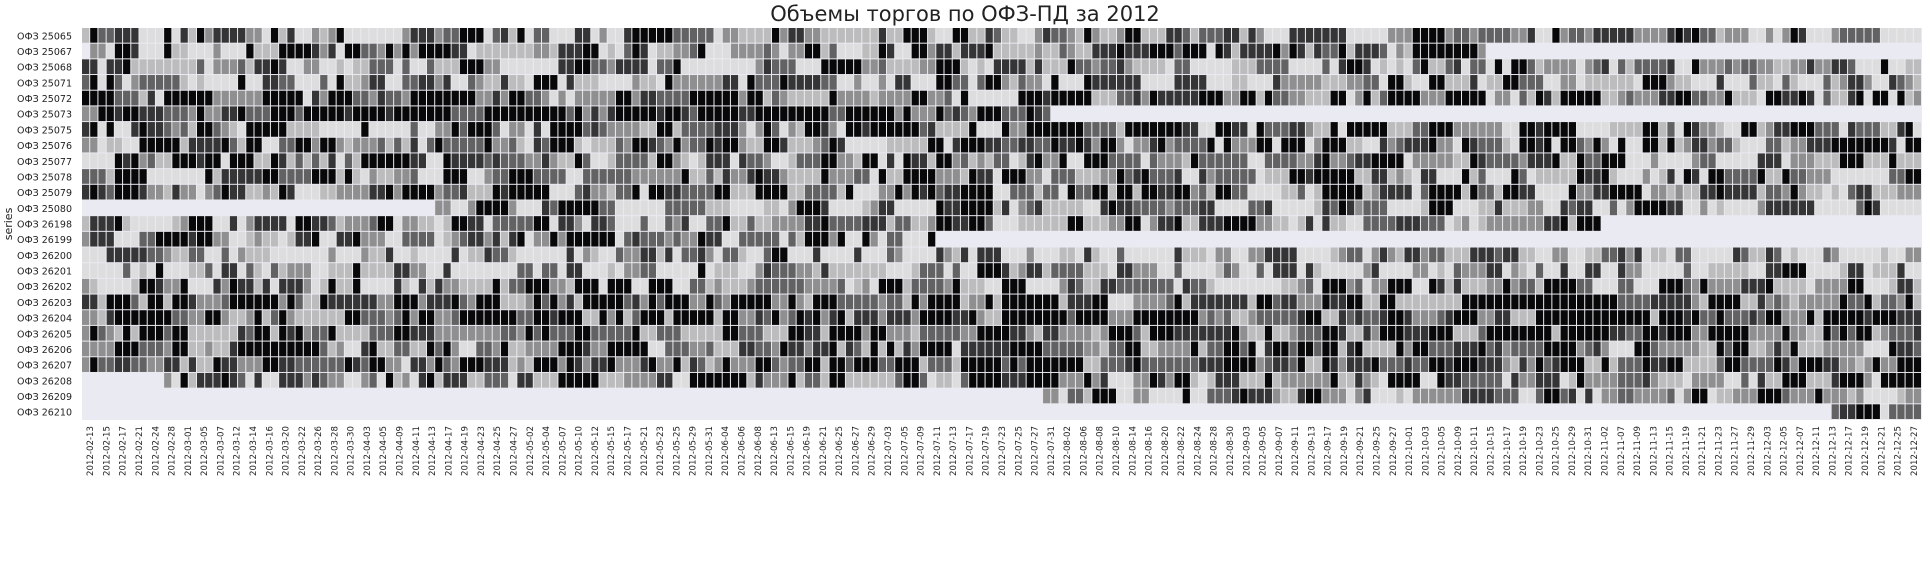  I want to click on y-tick-label: ОФЗ 25076, so click(44, 146).